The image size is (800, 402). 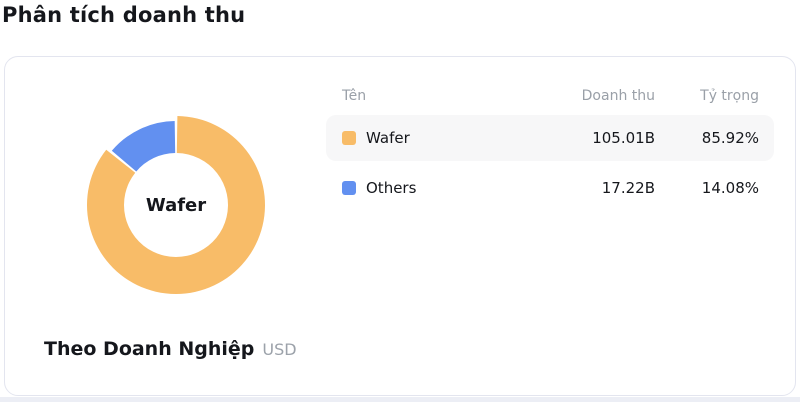 I want to click on series-revenue: 17.22B, so click(x=628, y=188).